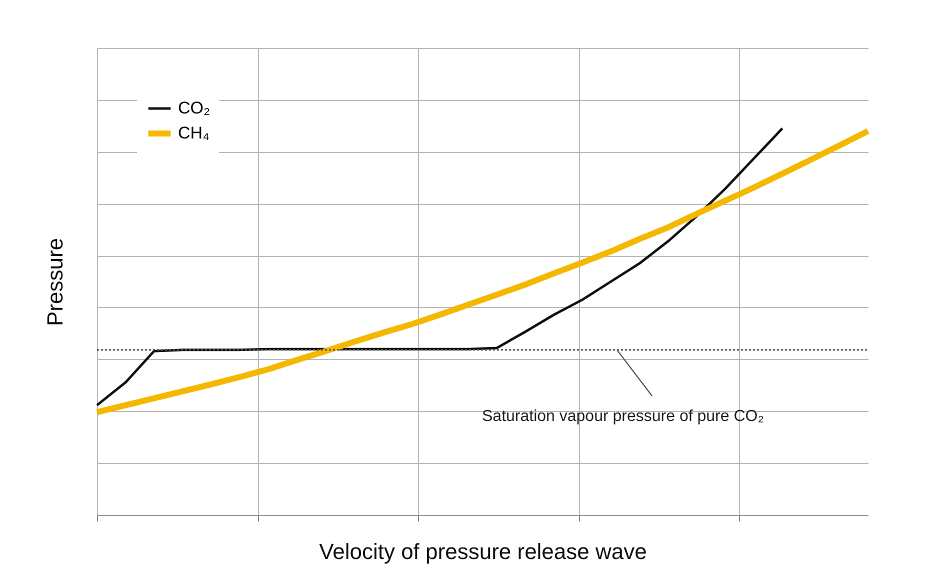 The width and height of the screenshot is (932, 577). What do you see at coordinates (623, 416) in the screenshot?
I see `ref-line-label: Saturation vapour pressure of pure CO₂` at bounding box center [623, 416].